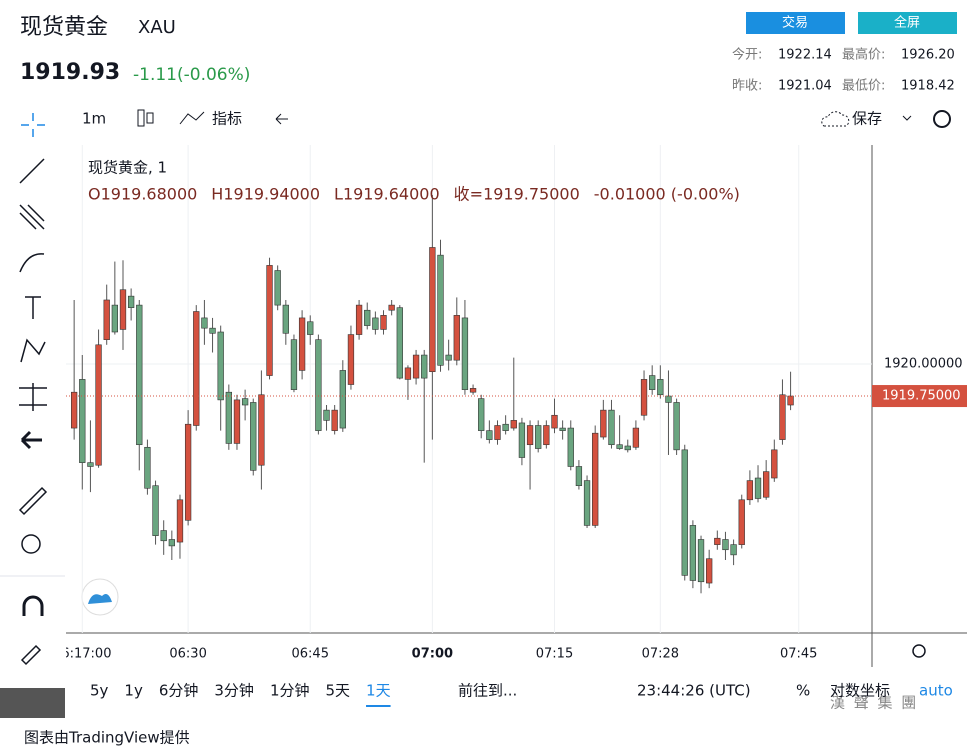  Describe the element at coordinates (99, 691) in the screenshot. I see `range-button: 5y` at that location.